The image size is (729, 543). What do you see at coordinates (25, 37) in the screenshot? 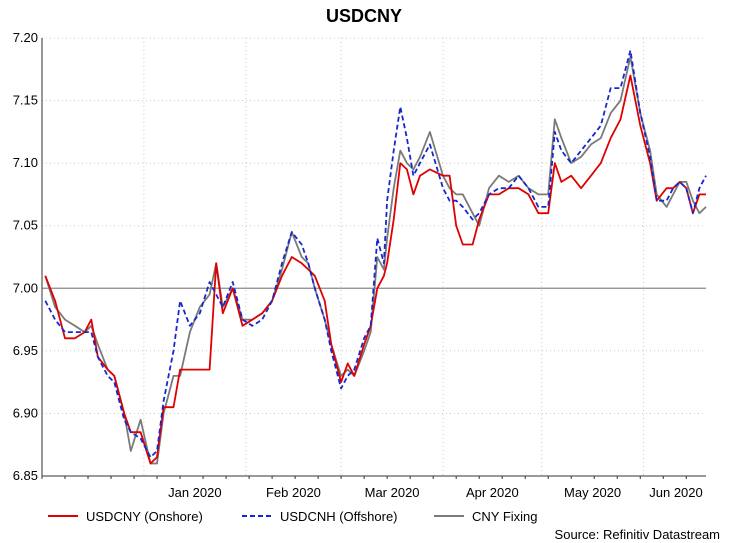
I see `y-tick-label: 7.20` at bounding box center [25, 37].